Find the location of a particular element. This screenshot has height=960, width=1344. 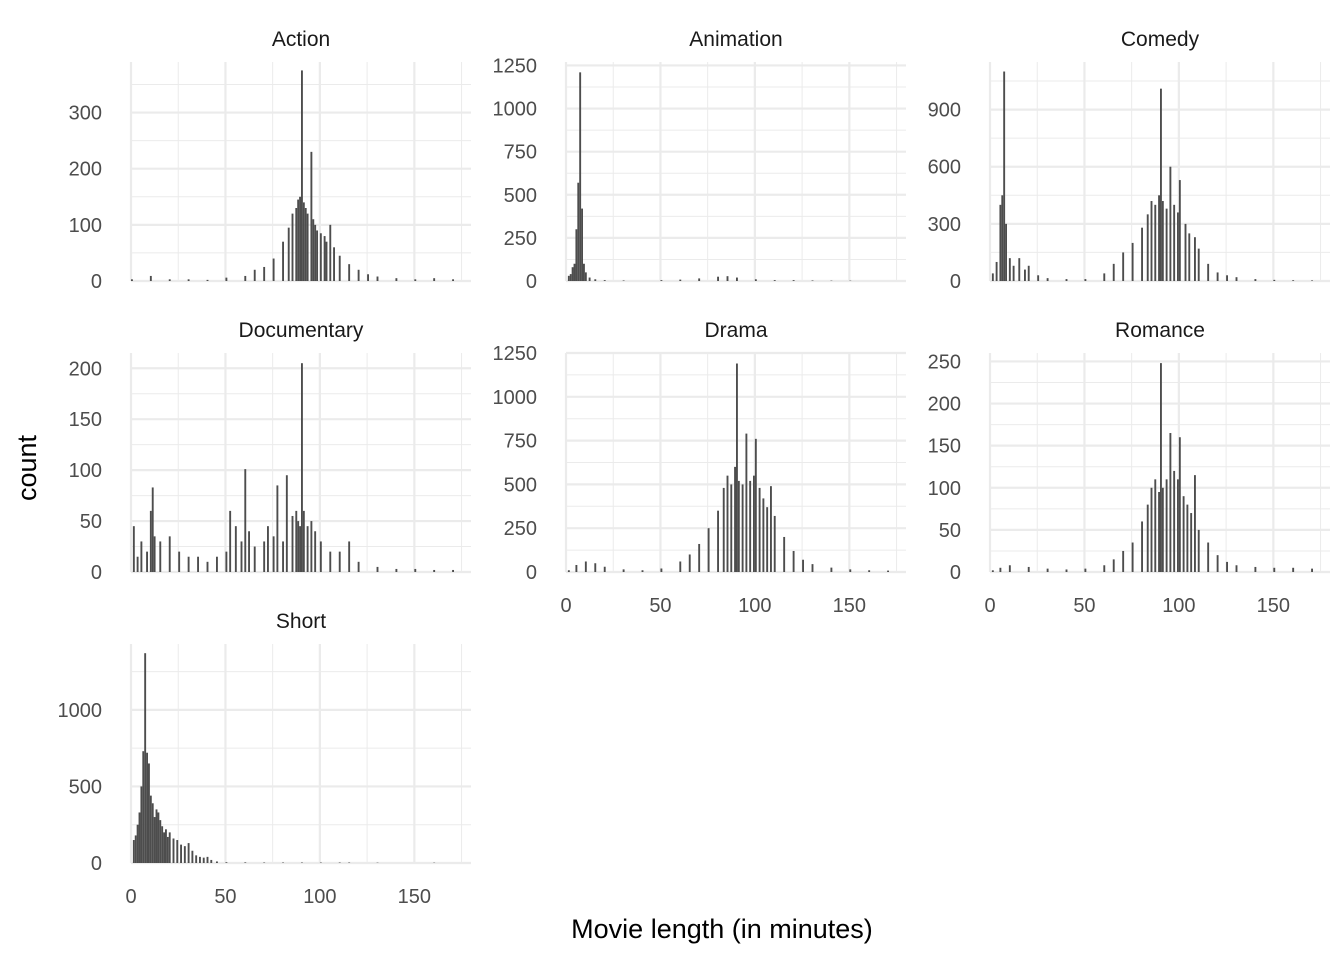

facet-title: Documentary is located at coordinates (301, 330).